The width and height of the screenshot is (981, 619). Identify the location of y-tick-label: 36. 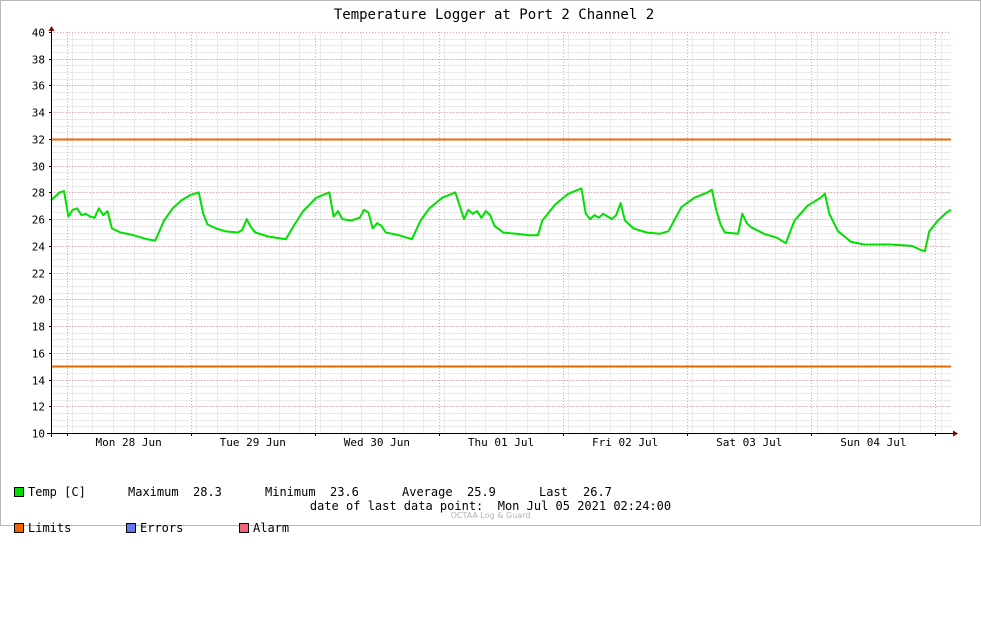
(38, 86).